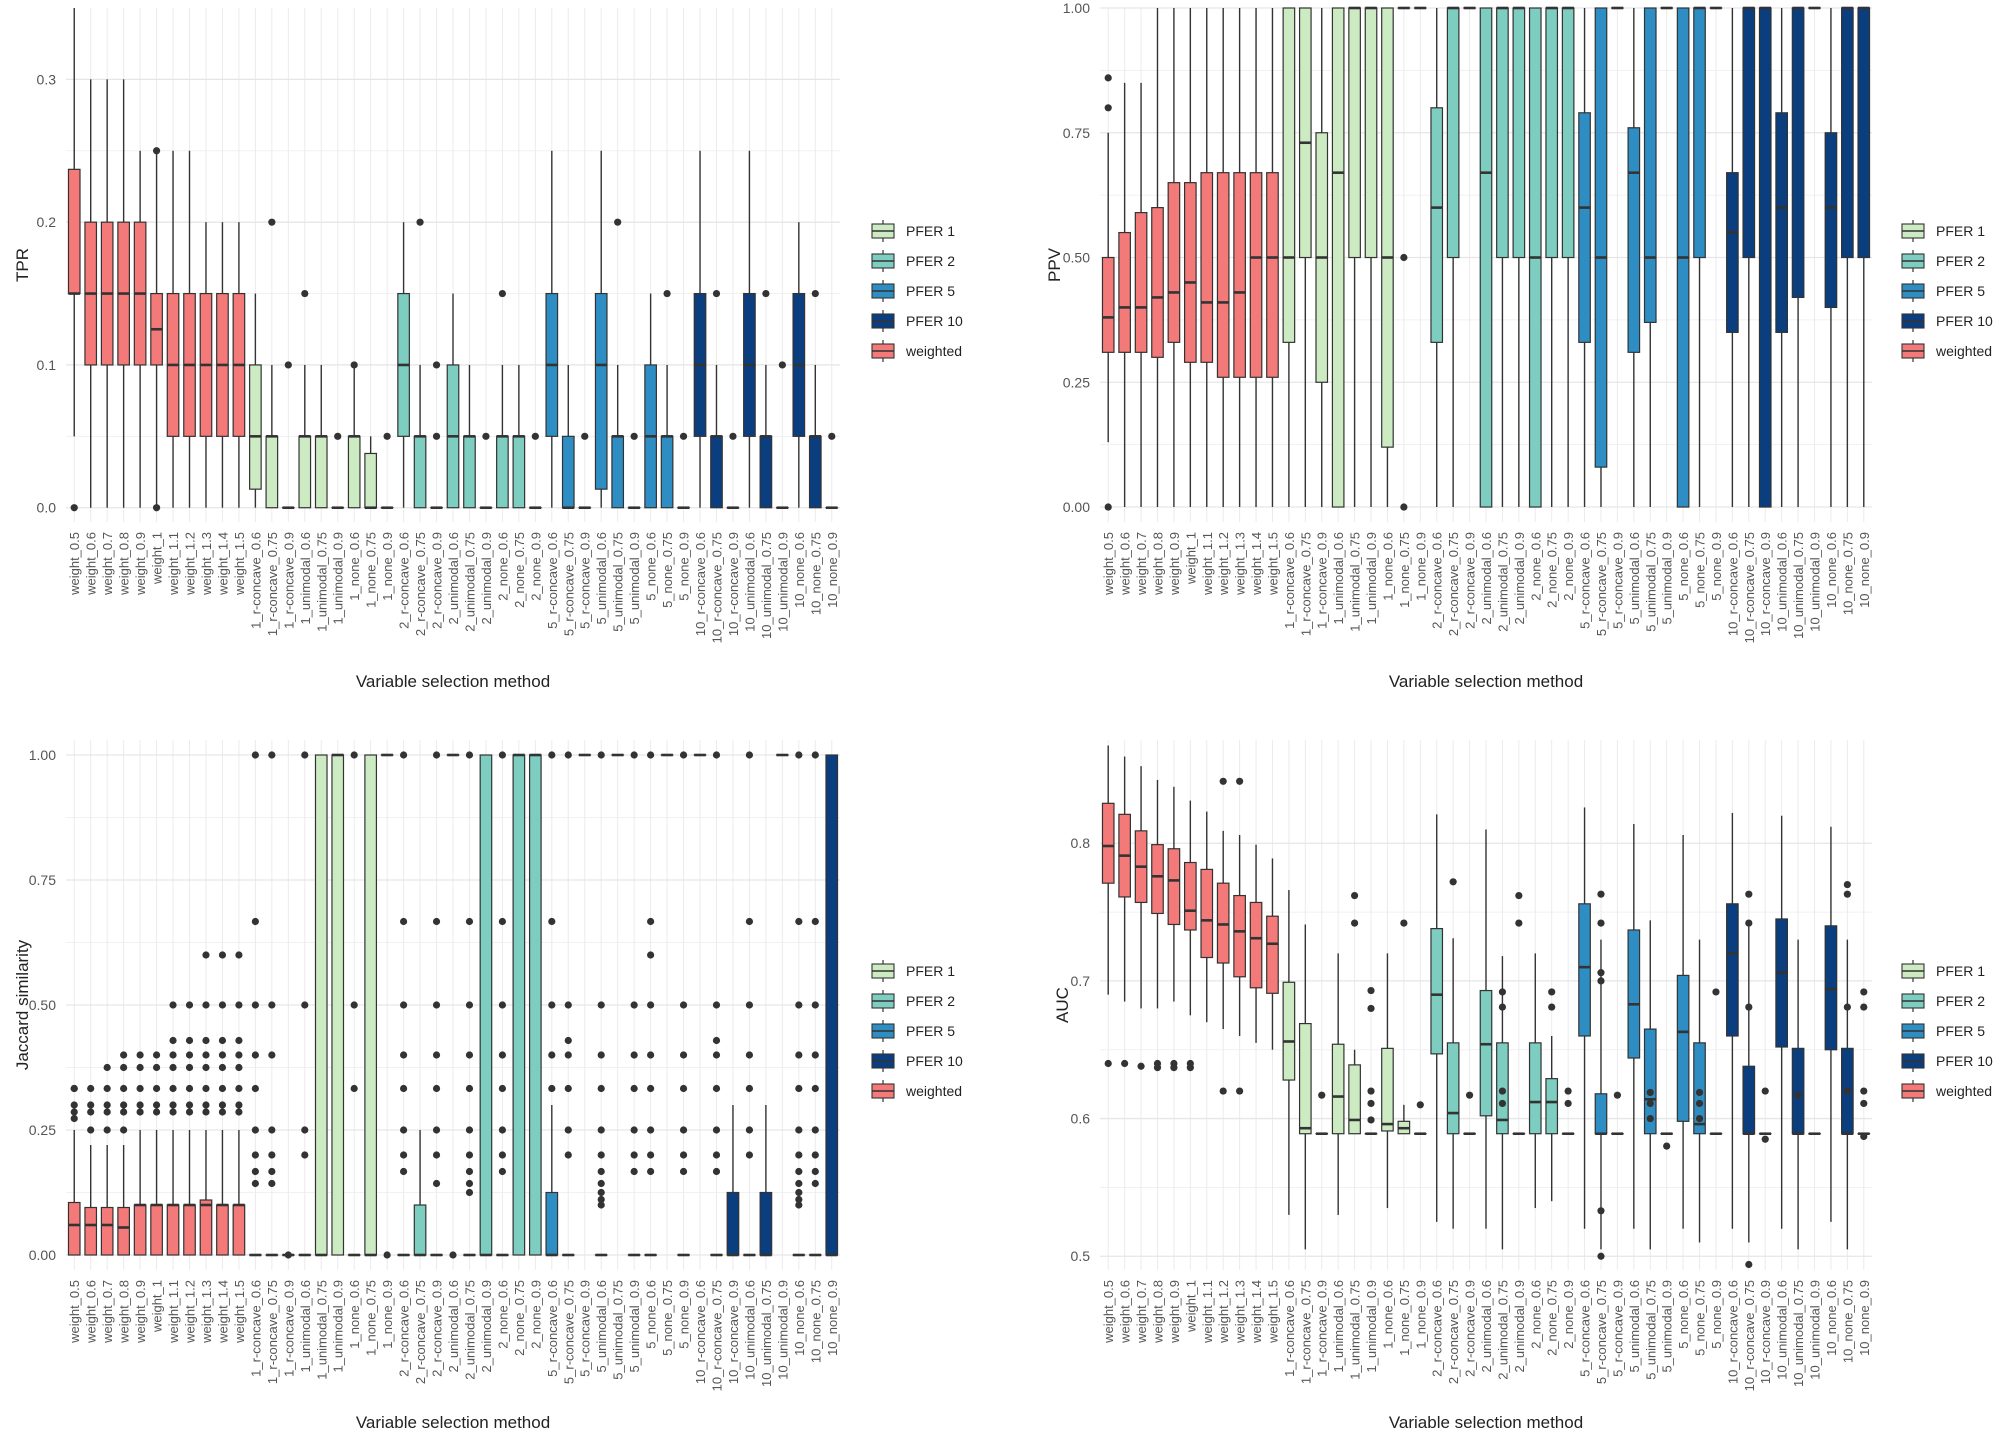 The width and height of the screenshot is (2007, 1436). I want to click on box-5_r-concave_0.6, so click(1584, 1018).